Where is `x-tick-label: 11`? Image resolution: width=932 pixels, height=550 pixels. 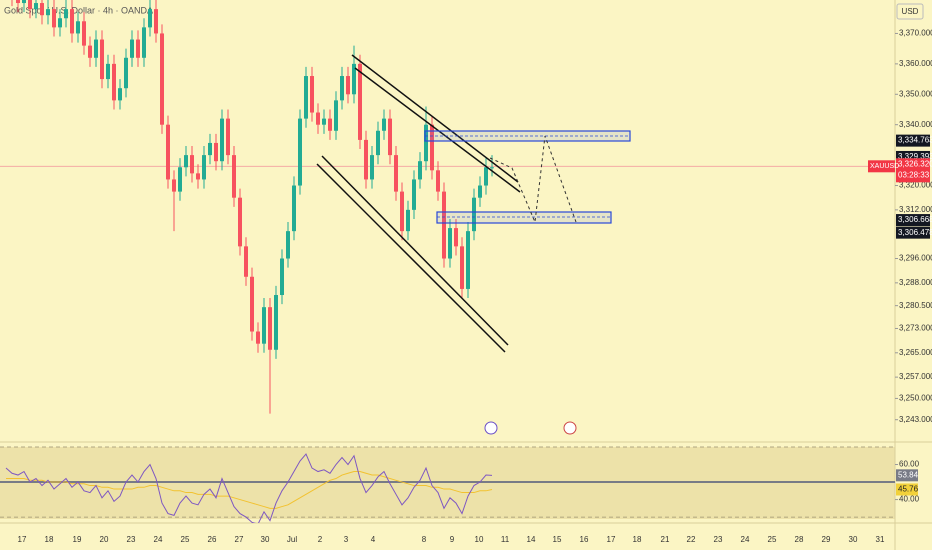
x-tick-label: 11 is located at coordinates (505, 539).